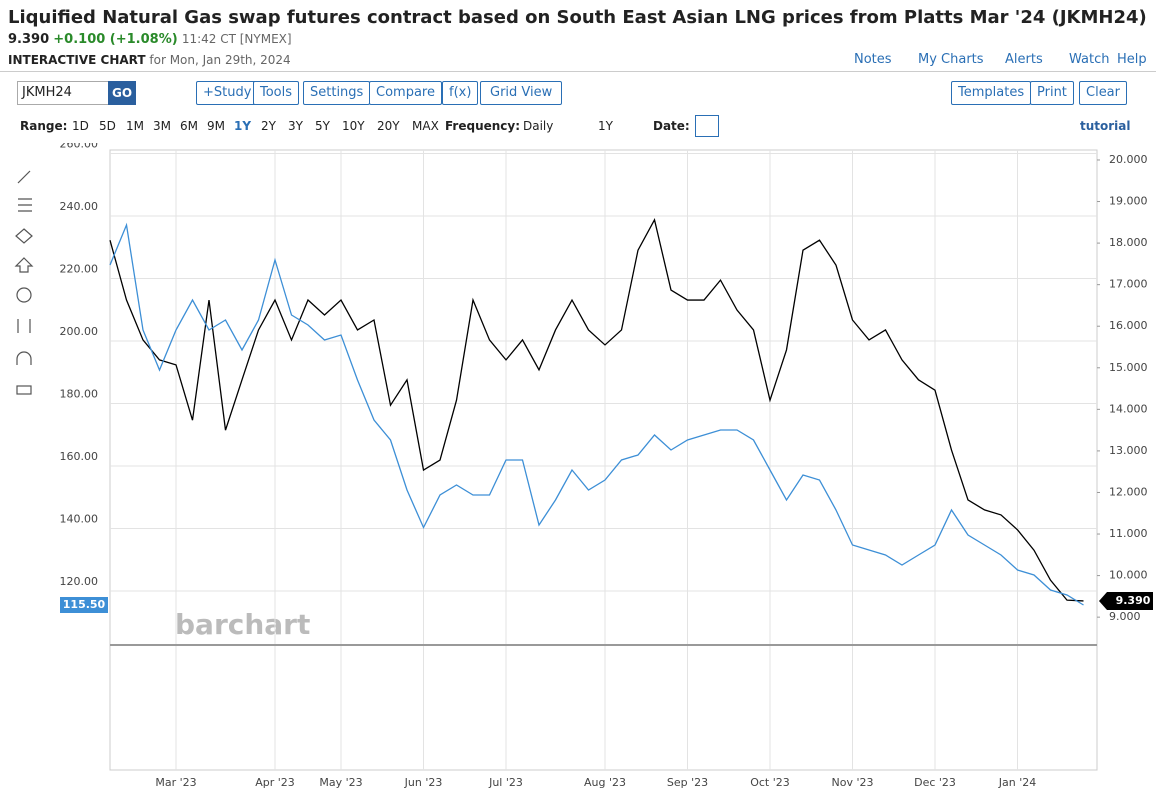  What do you see at coordinates (1128, 450) in the screenshot?
I see `y2-tick-label: 13.000` at bounding box center [1128, 450].